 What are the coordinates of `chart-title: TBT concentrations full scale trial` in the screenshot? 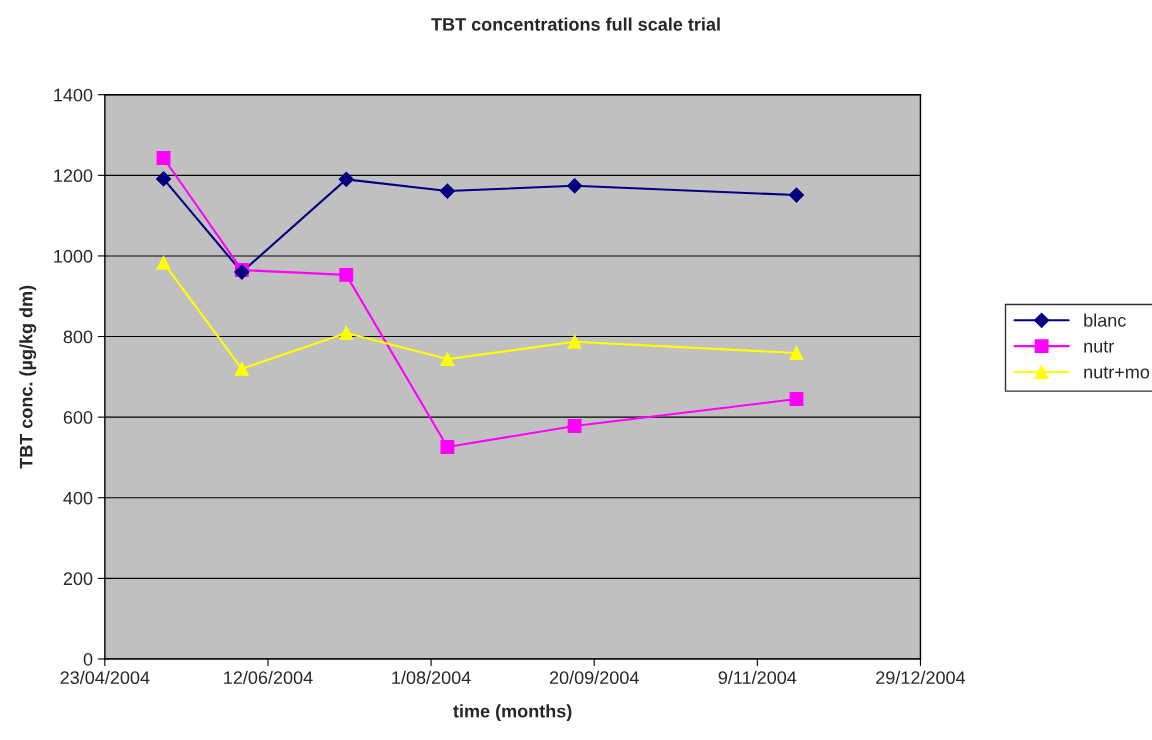 It's located at (575, 24).